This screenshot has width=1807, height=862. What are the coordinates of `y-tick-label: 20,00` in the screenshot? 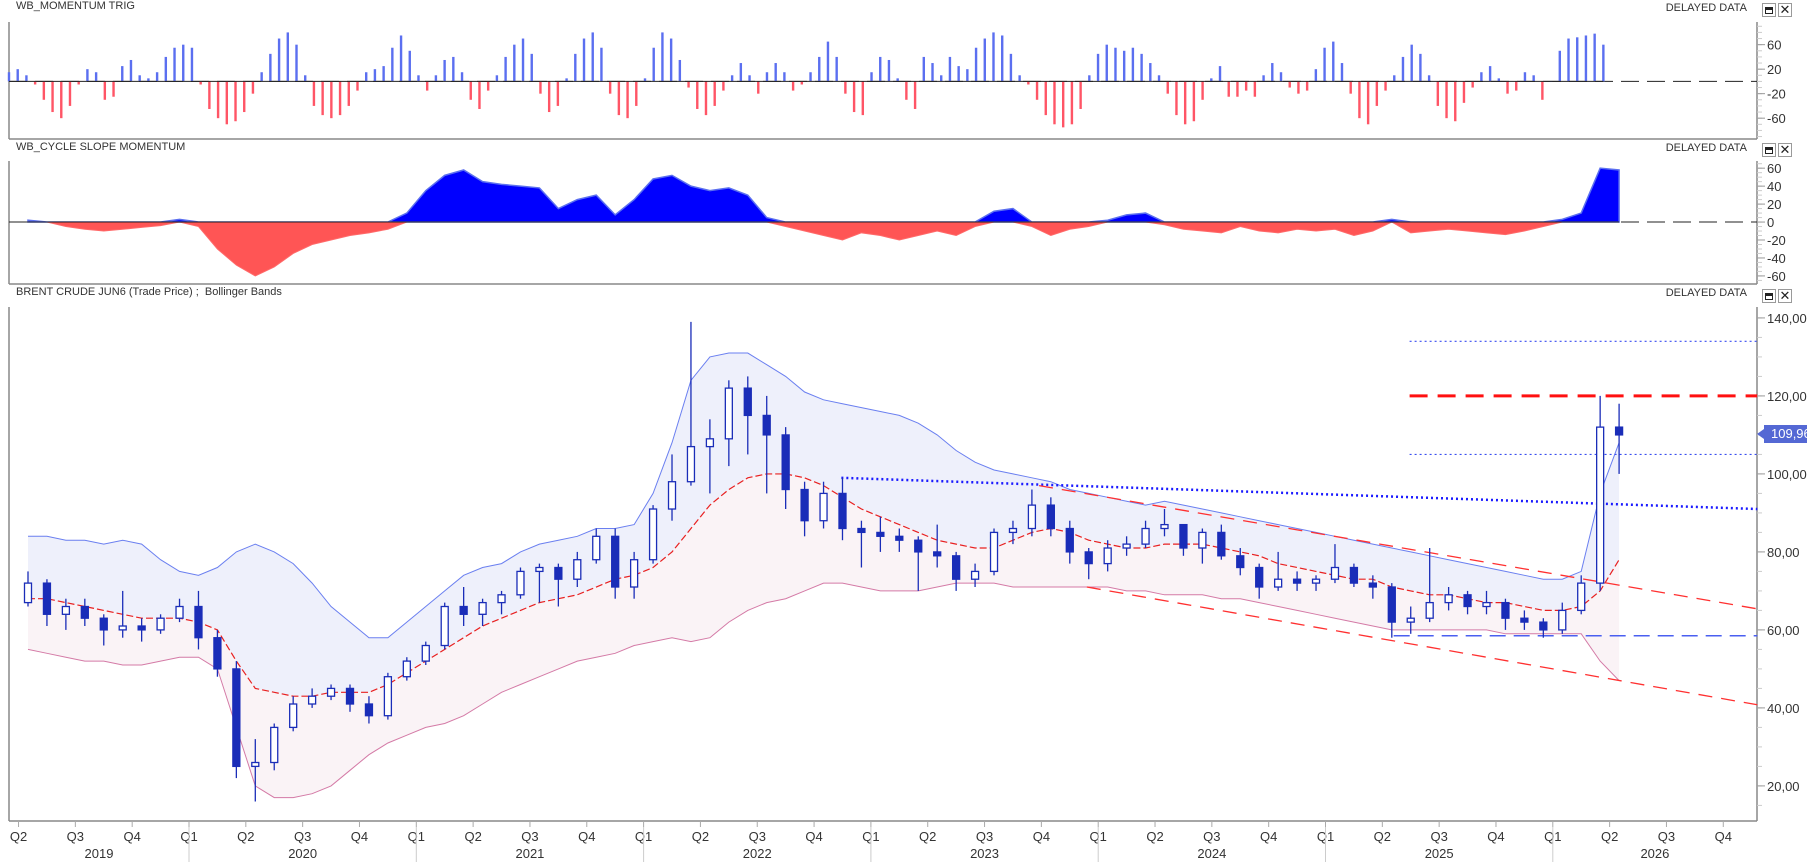 It's located at (1783, 786).